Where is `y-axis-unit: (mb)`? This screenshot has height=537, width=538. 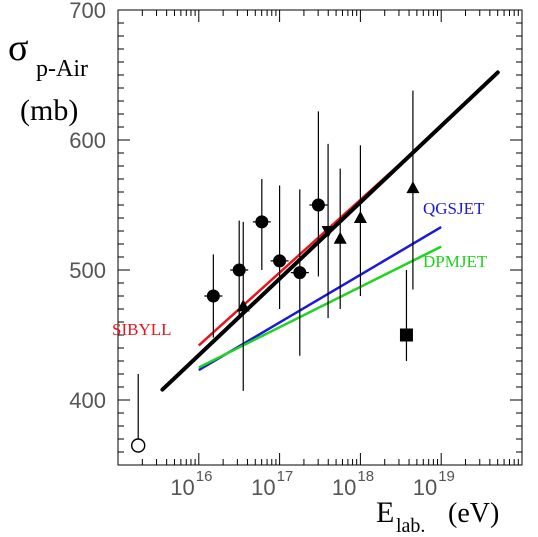 y-axis-unit: (mb) is located at coordinates (49, 110).